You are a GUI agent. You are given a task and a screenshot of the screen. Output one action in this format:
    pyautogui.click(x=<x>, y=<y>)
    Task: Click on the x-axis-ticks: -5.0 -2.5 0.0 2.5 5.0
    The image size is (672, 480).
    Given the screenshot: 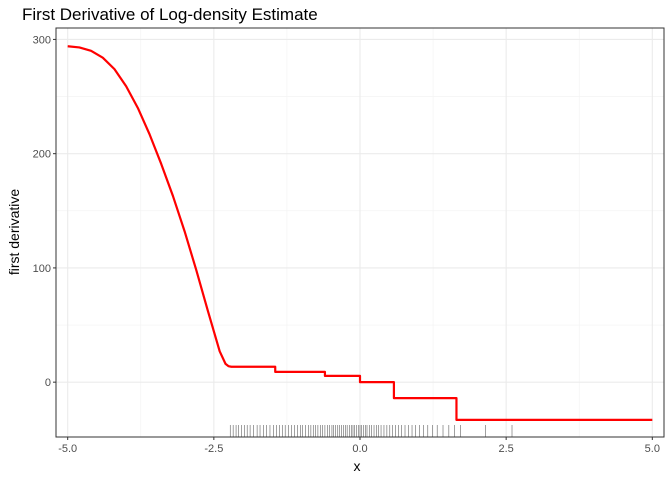 What is the action you would take?
    pyautogui.click(x=359, y=446)
    